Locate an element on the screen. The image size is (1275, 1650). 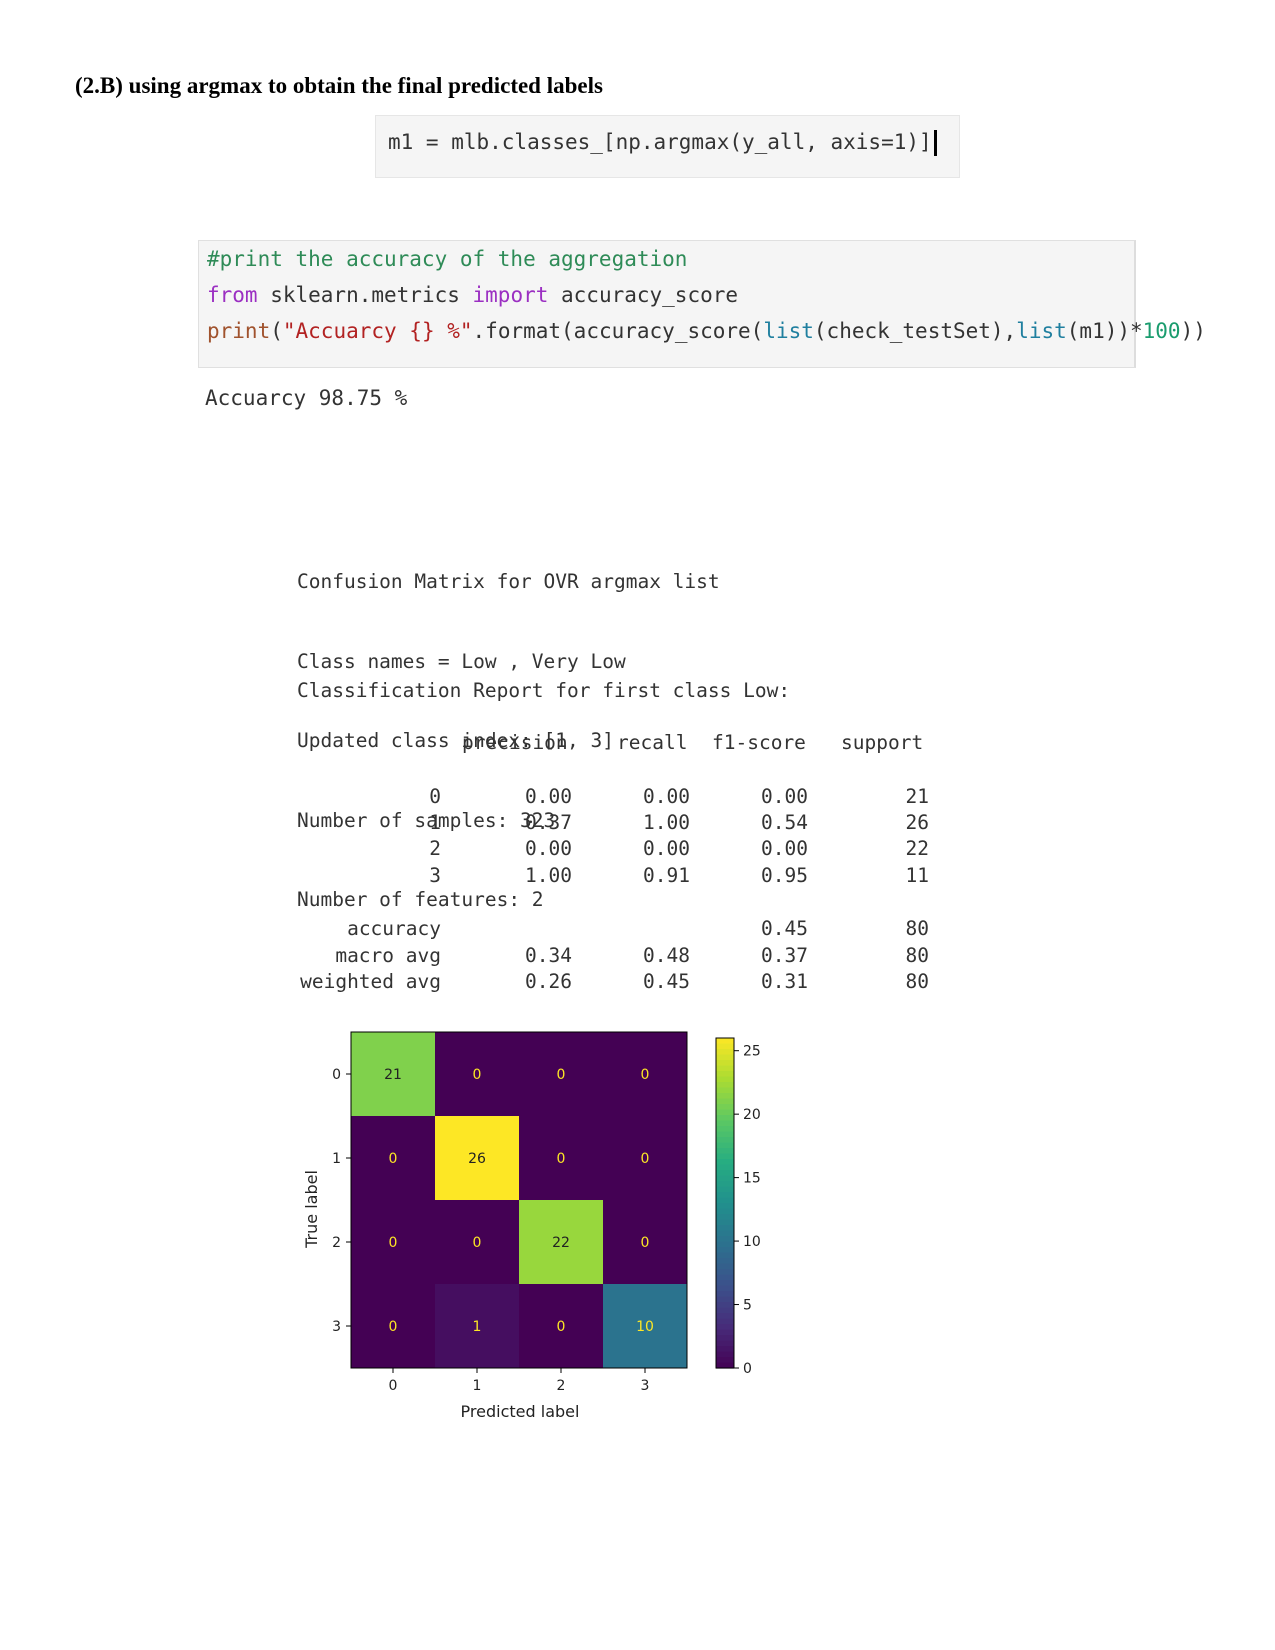
report-f1: 0.45 is located at coordinates (784, 928).